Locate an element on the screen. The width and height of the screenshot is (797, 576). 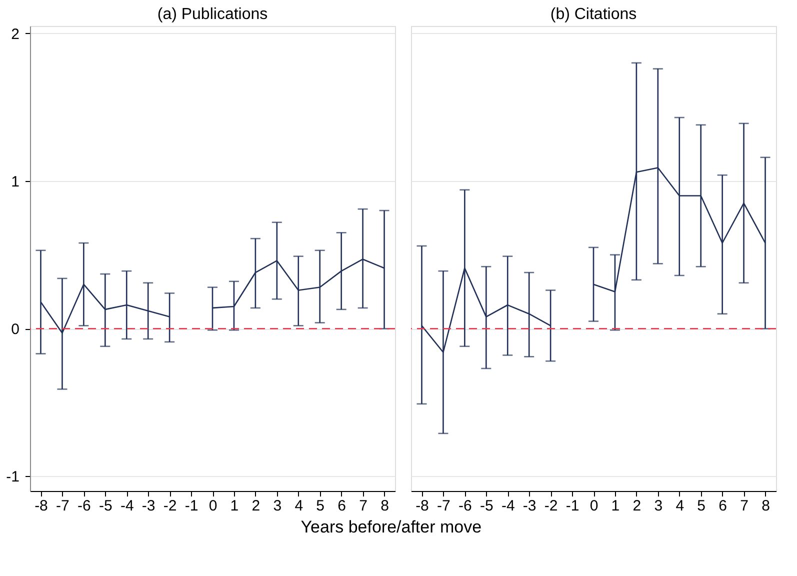
chart-title: (b) Citations is located at coordinates (593, 14).